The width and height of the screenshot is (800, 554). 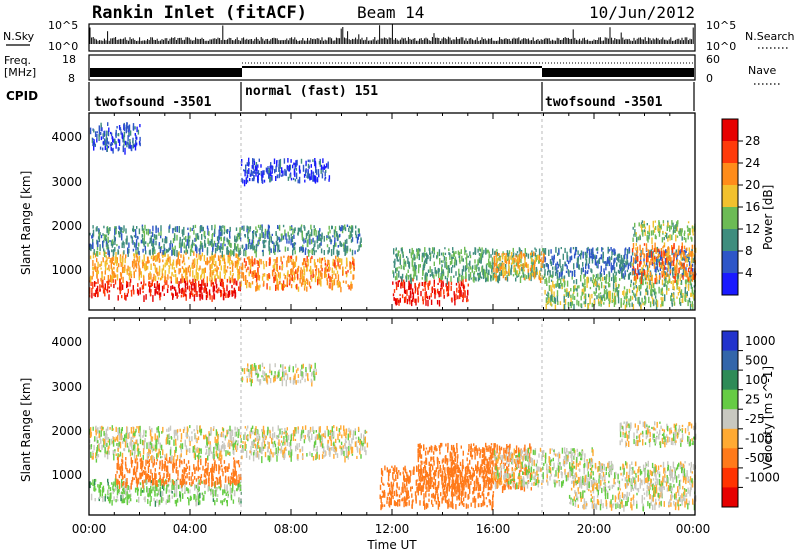 What do you see at coordinates (749, 251) in the screenshot?
I see `power-cbar-tick-1: 8` at bounding box center [749, 251].